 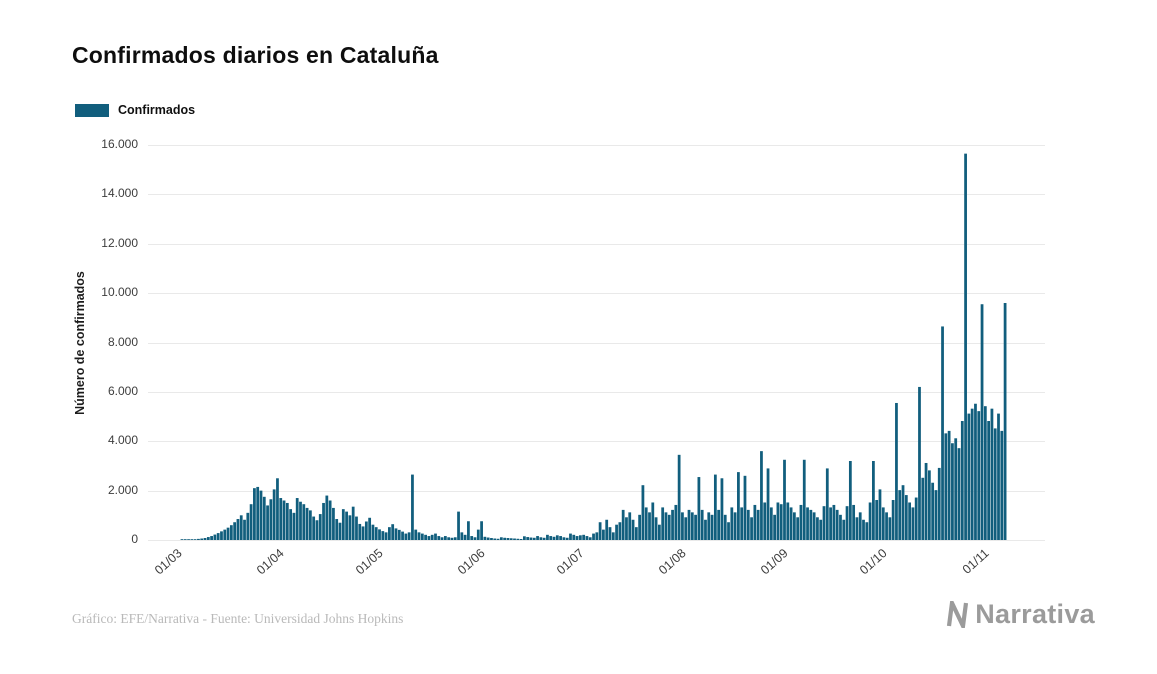 What do you see at coordinates (774, 562) in the screenshot?
I see `x-tick-label: 01/09` at bounding box center [774, 562].